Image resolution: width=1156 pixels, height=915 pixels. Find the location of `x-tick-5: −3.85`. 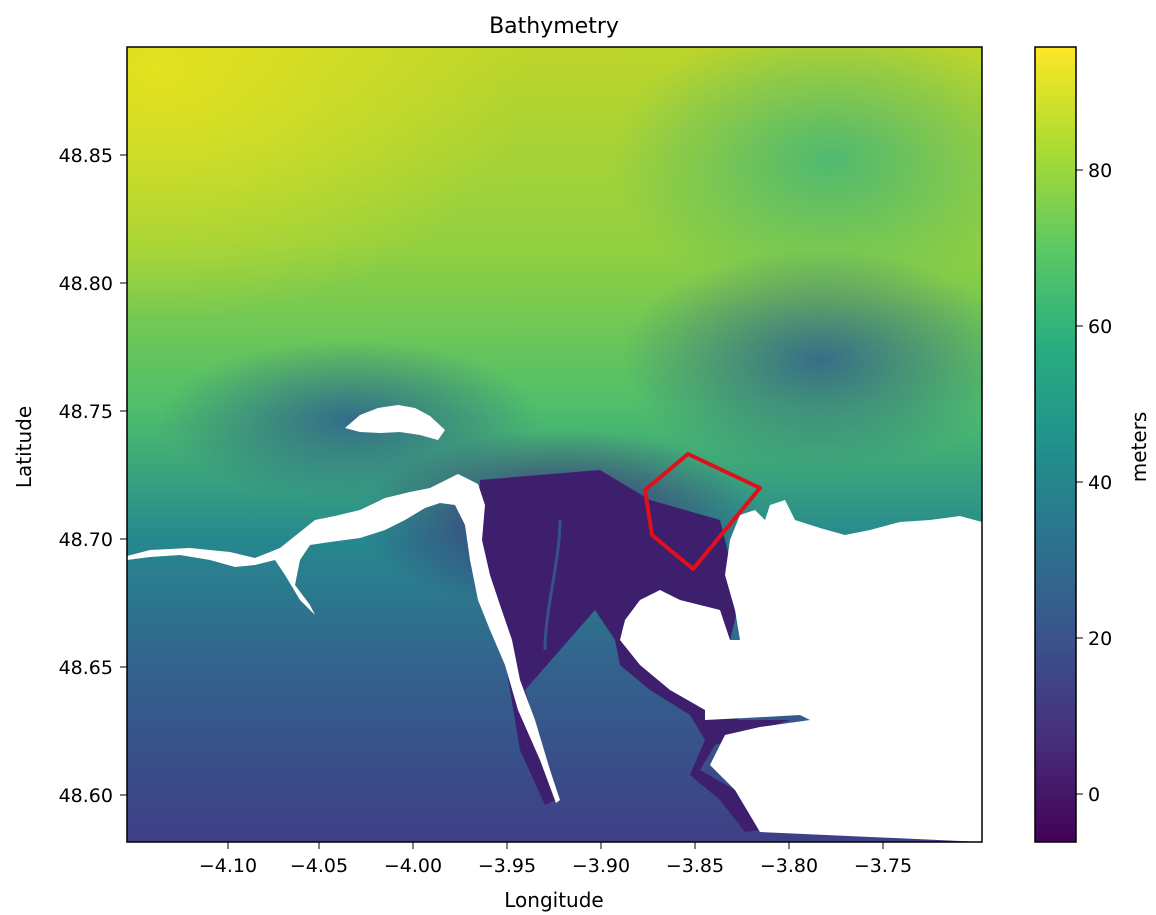

x-tick-5: −3.85 is located at coordinates (695, 859).